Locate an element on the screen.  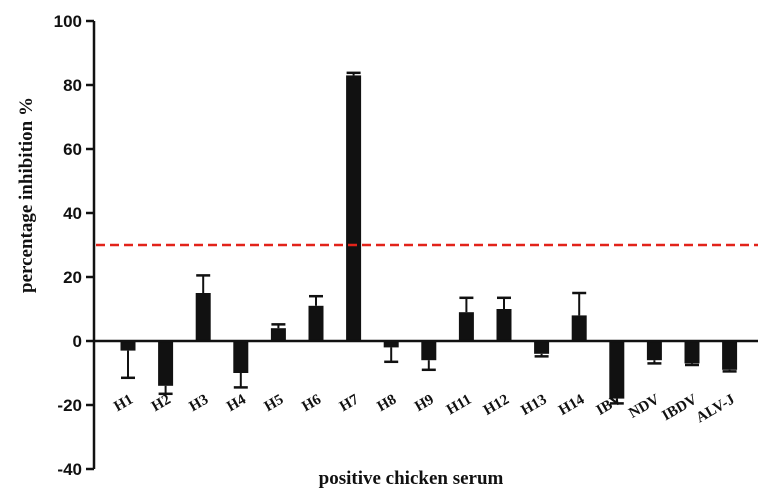
y-tick-label: 20 is located at coordinates (72, 277).